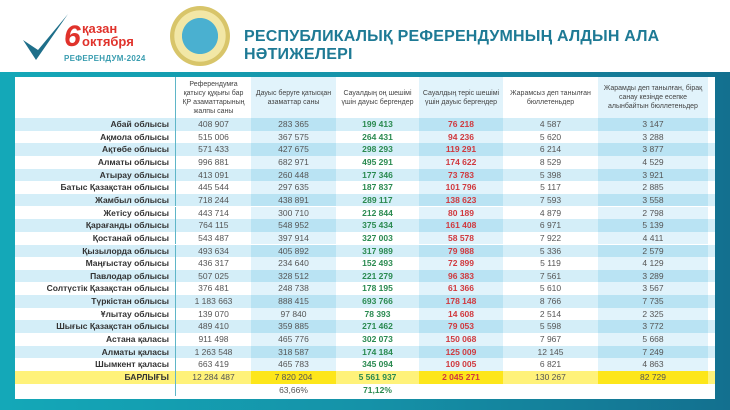  Describe the element at coordinates (550, 237) in the screenshot. I see `cell-invalid: 7 922` at that location.